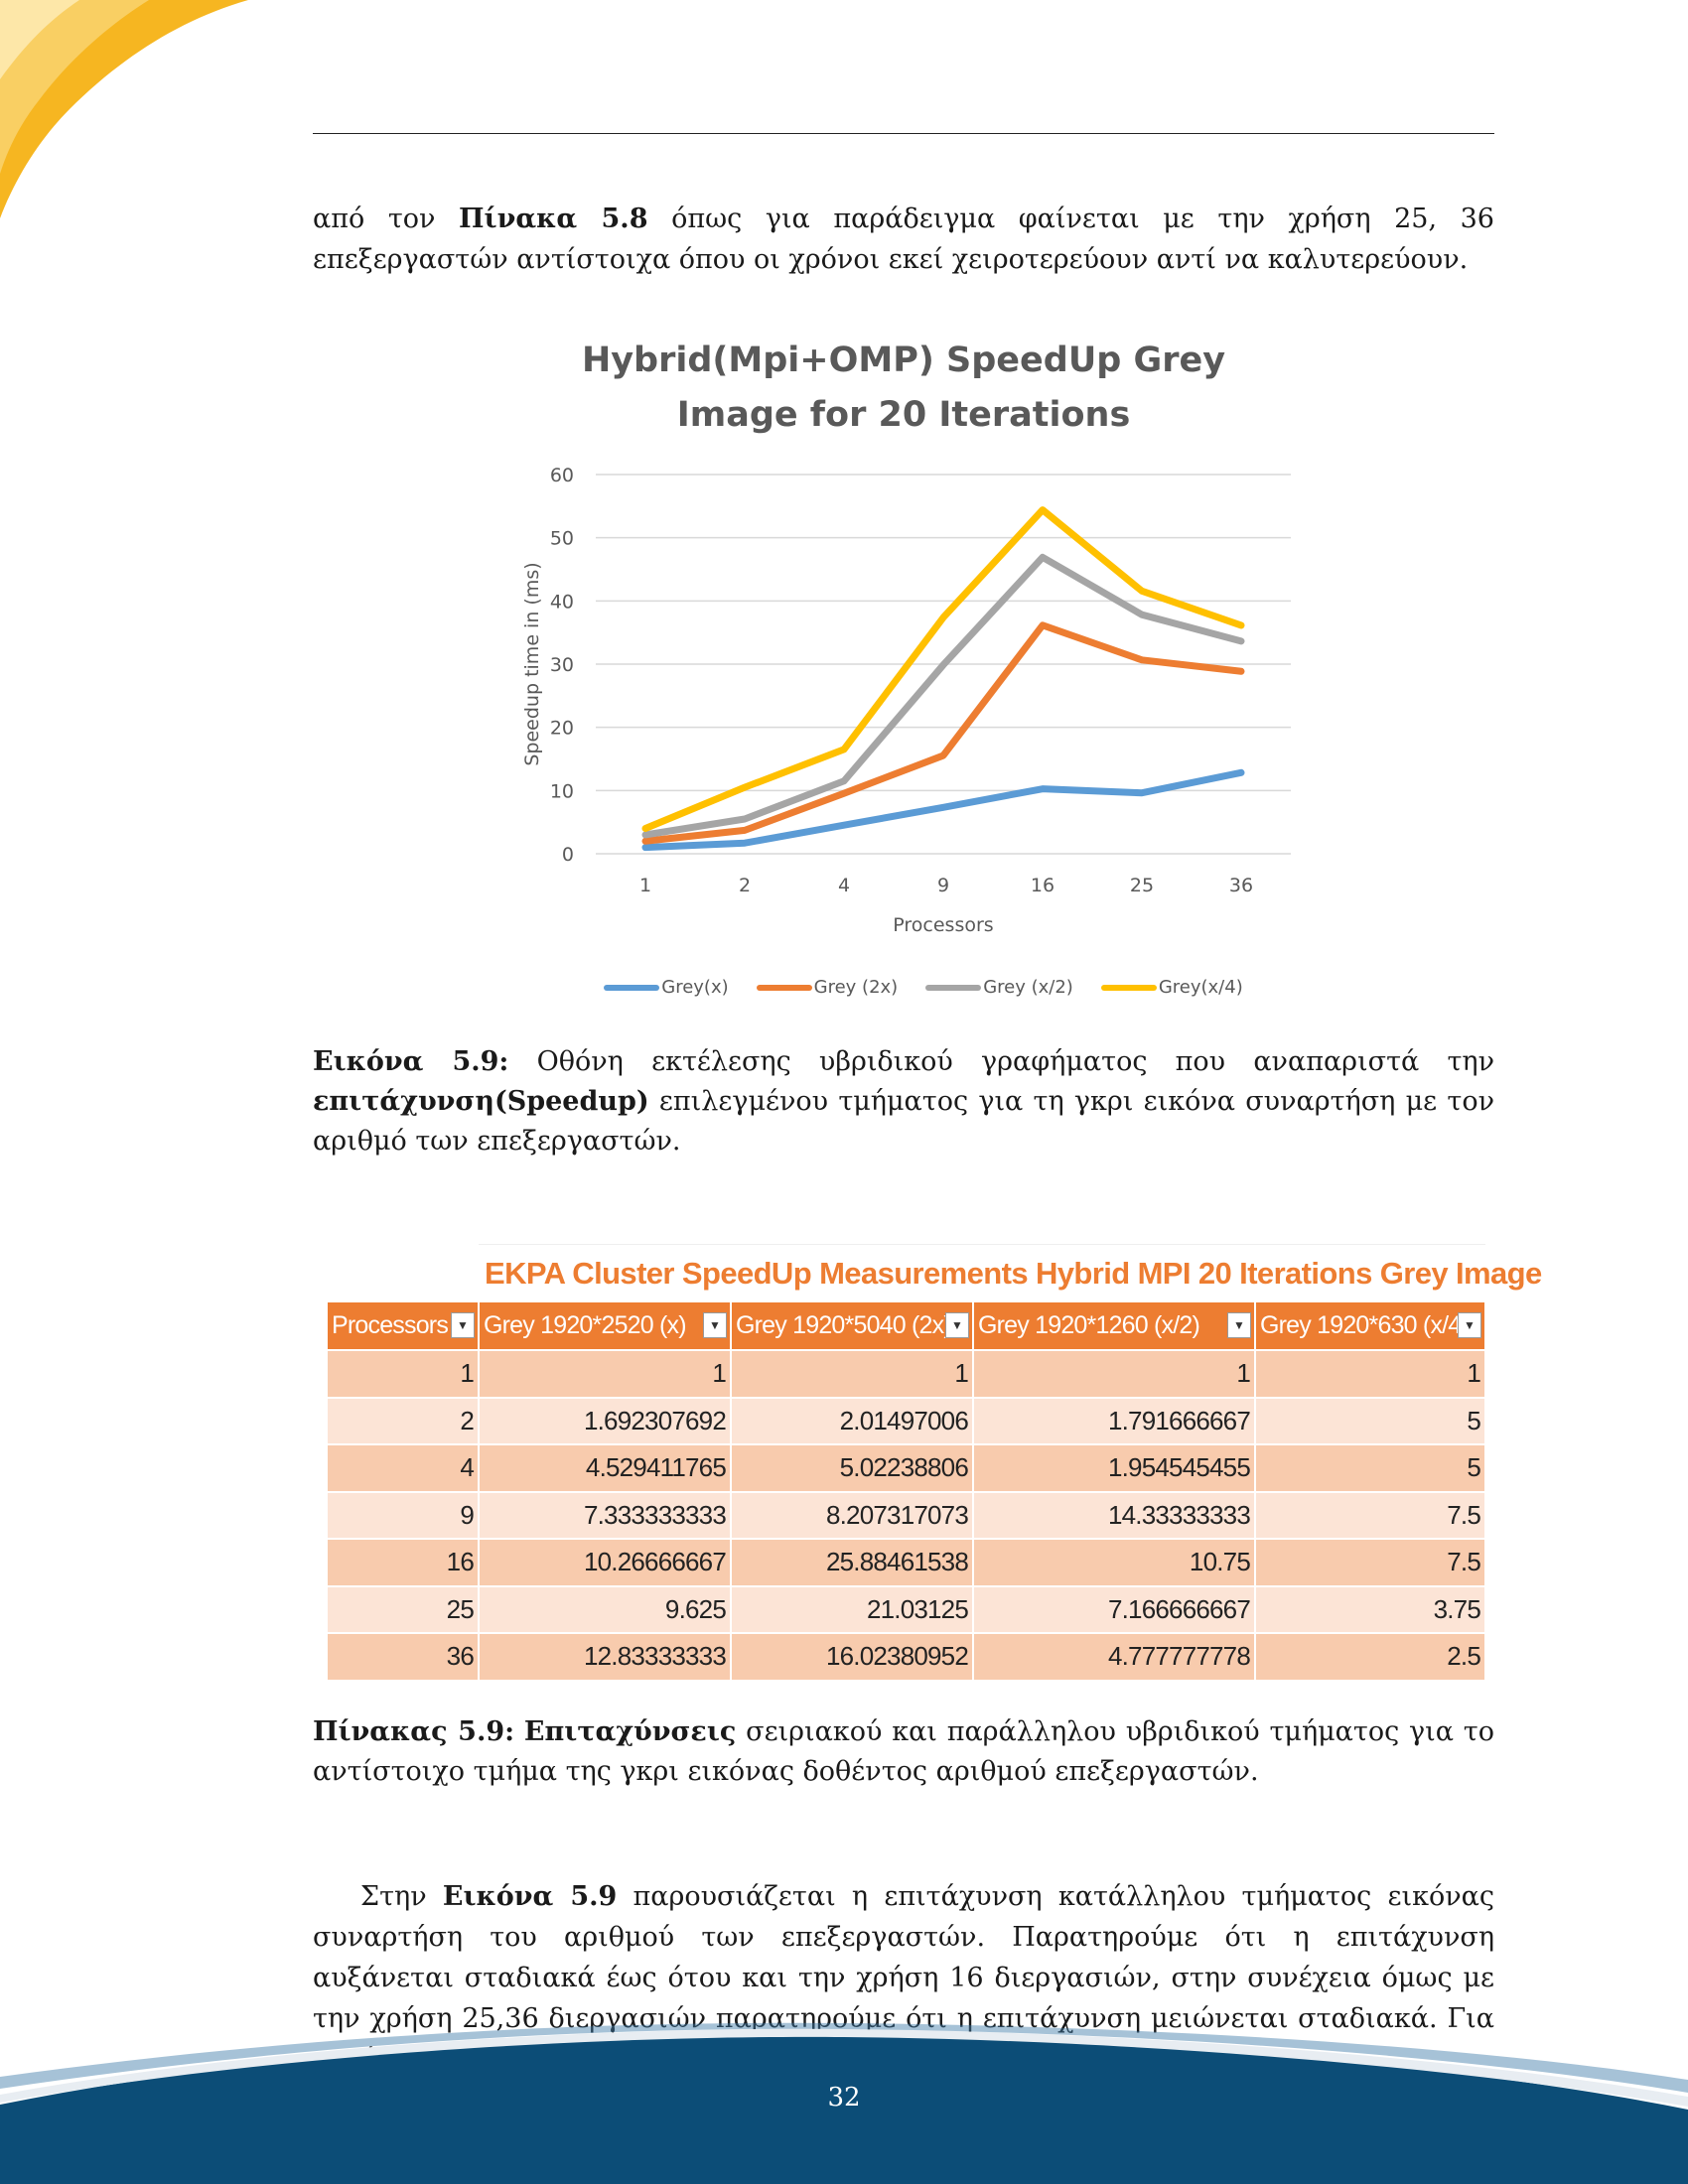 The width and height of the screenshot is (1688, 2184). What do you see at coordinates (1028, 987) in the screenshot?
I see `legend-label: Grey (x/2)` at bounding box center [1028, 987].